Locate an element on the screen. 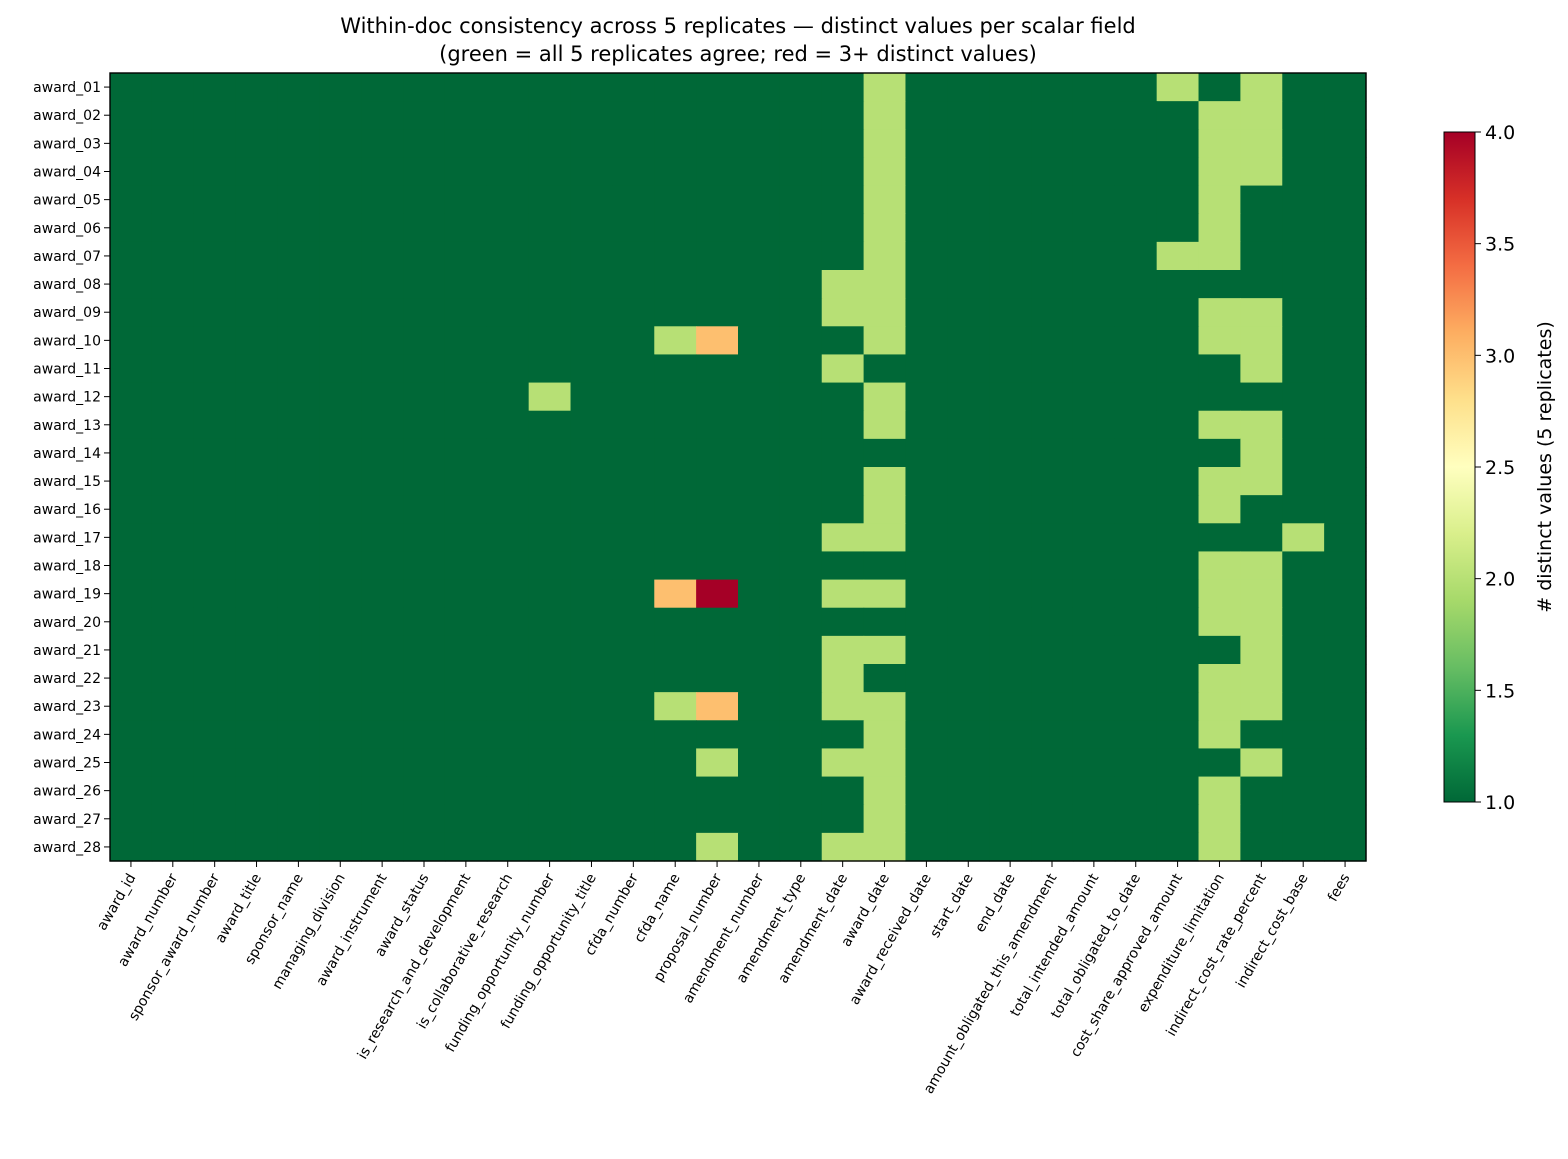 The width and height of the screenshot is (1568, 1159). y-tick-label: award_27 is located at coordinates (67, 820).